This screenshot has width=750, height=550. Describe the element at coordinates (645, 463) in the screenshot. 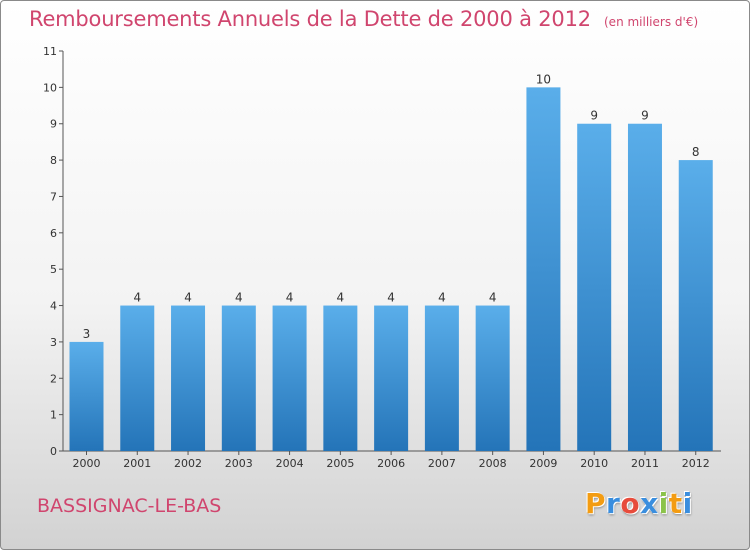

I see `x-tick-label: 2011` at that location.